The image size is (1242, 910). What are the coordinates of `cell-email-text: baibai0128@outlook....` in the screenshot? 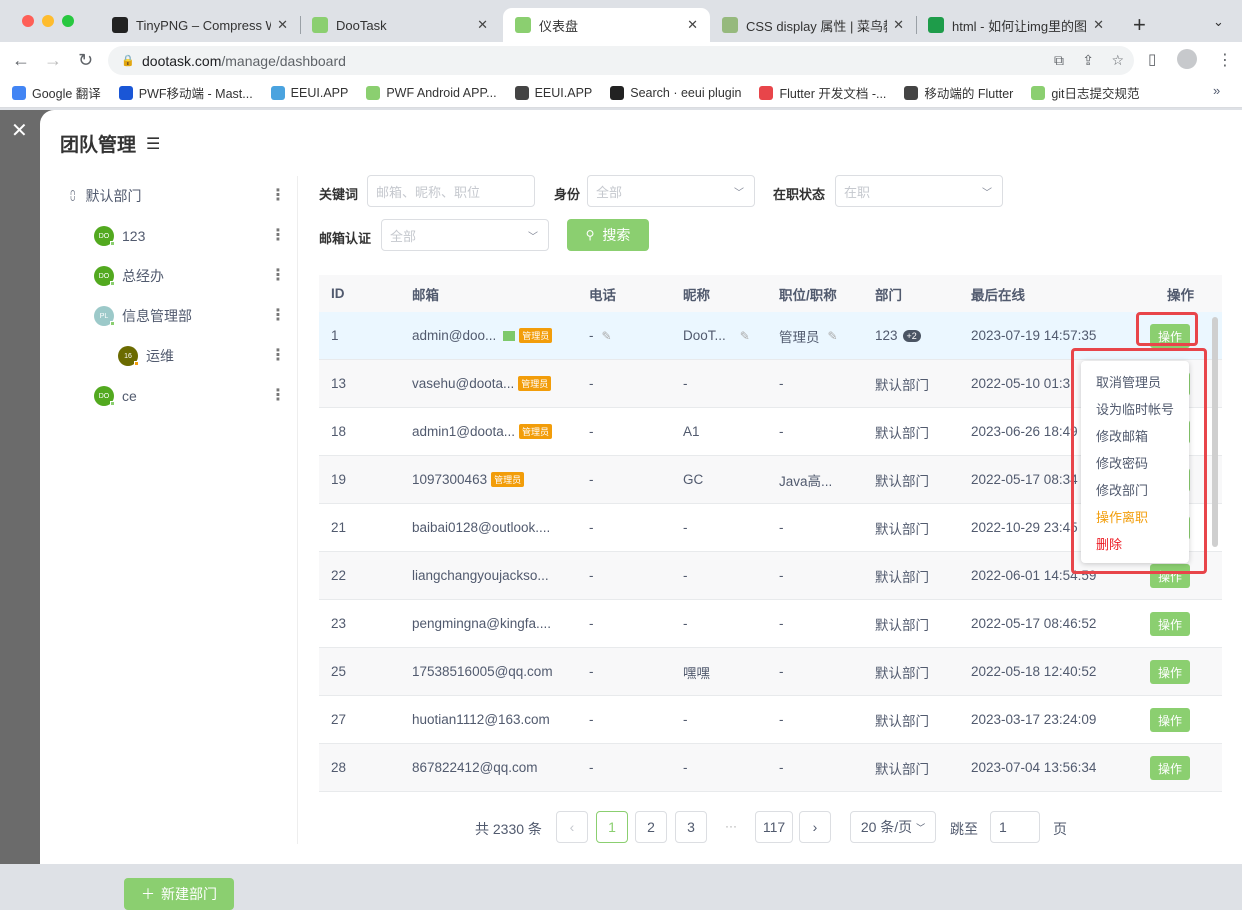 It's located at (481, 527).